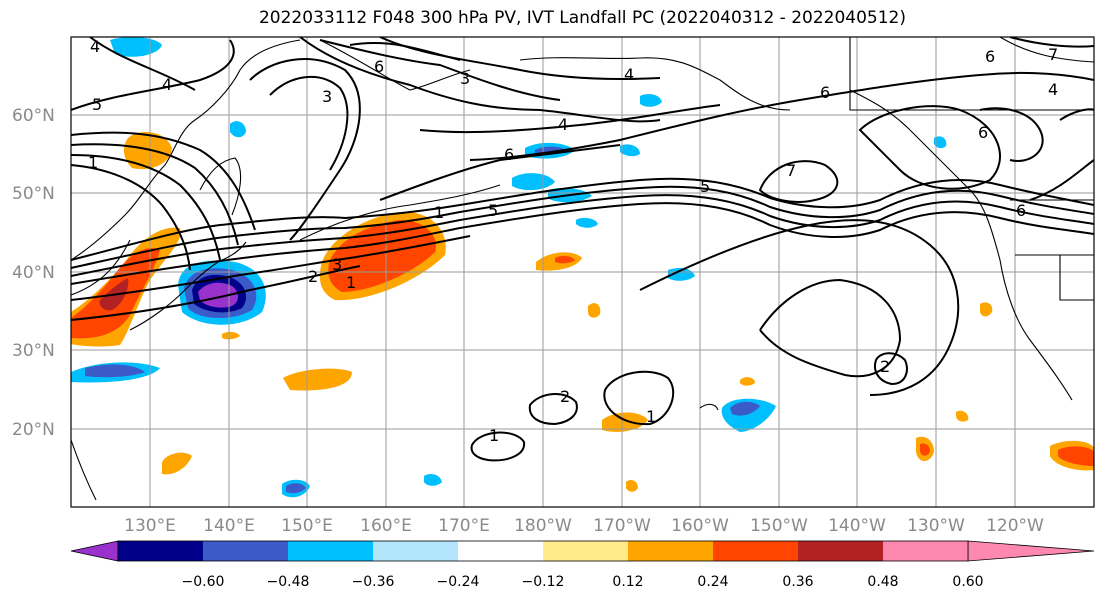 Image resolution: width=1105 pixels, height=601 pixels. Describe the element at coordinates (622, 526) in the screenshot. I see `lon-label: 170°W` at that location.